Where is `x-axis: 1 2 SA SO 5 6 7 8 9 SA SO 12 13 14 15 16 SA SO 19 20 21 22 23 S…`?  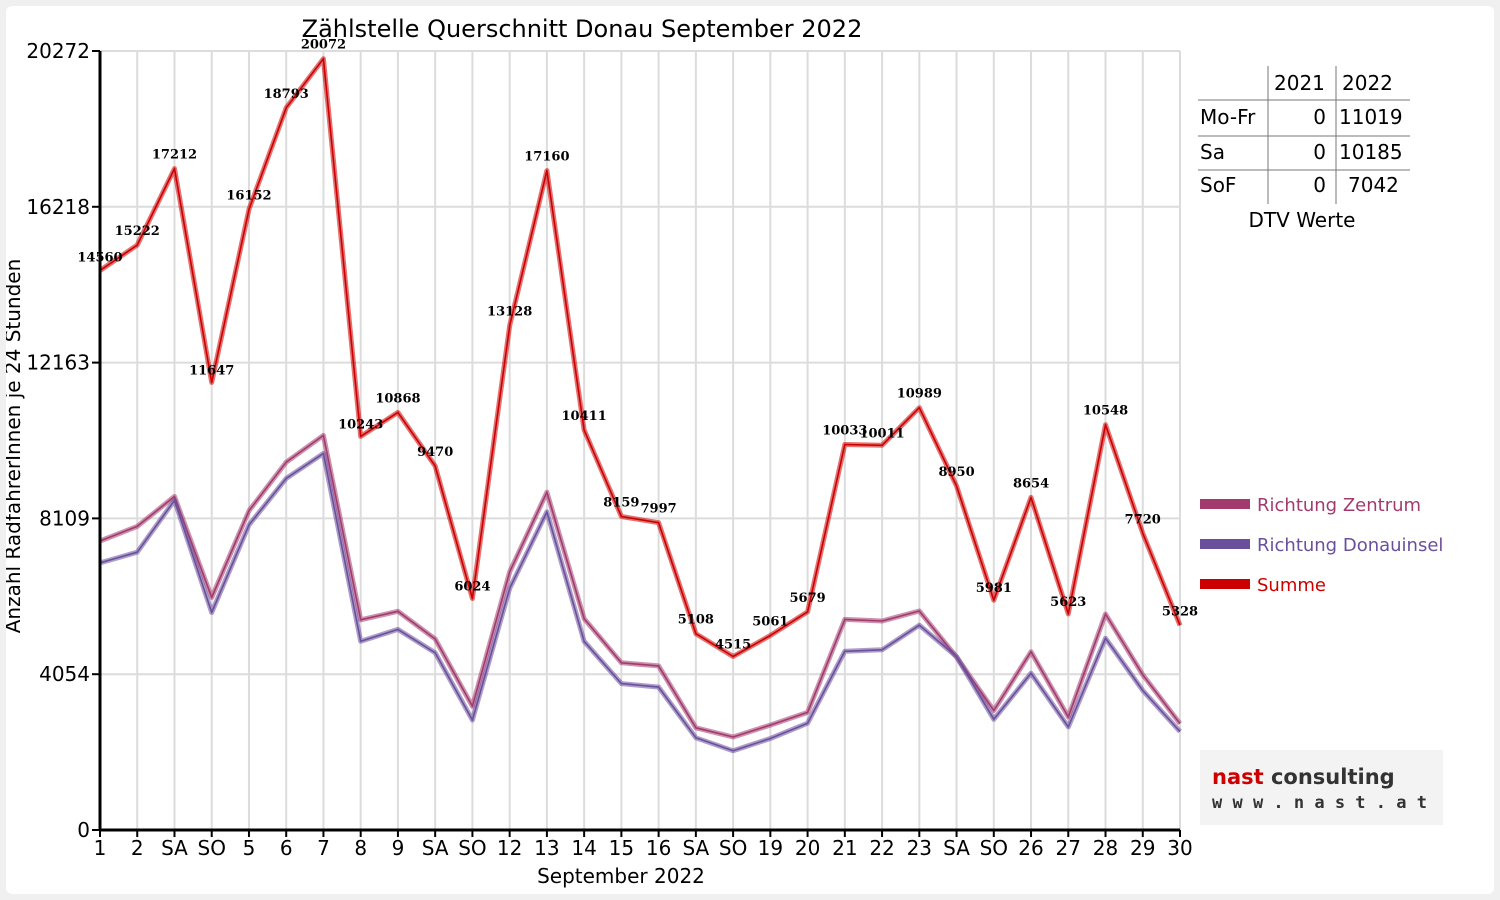 x-axis: 1 2 SA SO 5 6 7 8 9 SA SO 12 13 14 15 16 SA SO 19 20 21 22 23 S… is located at coordinates (643, 845).